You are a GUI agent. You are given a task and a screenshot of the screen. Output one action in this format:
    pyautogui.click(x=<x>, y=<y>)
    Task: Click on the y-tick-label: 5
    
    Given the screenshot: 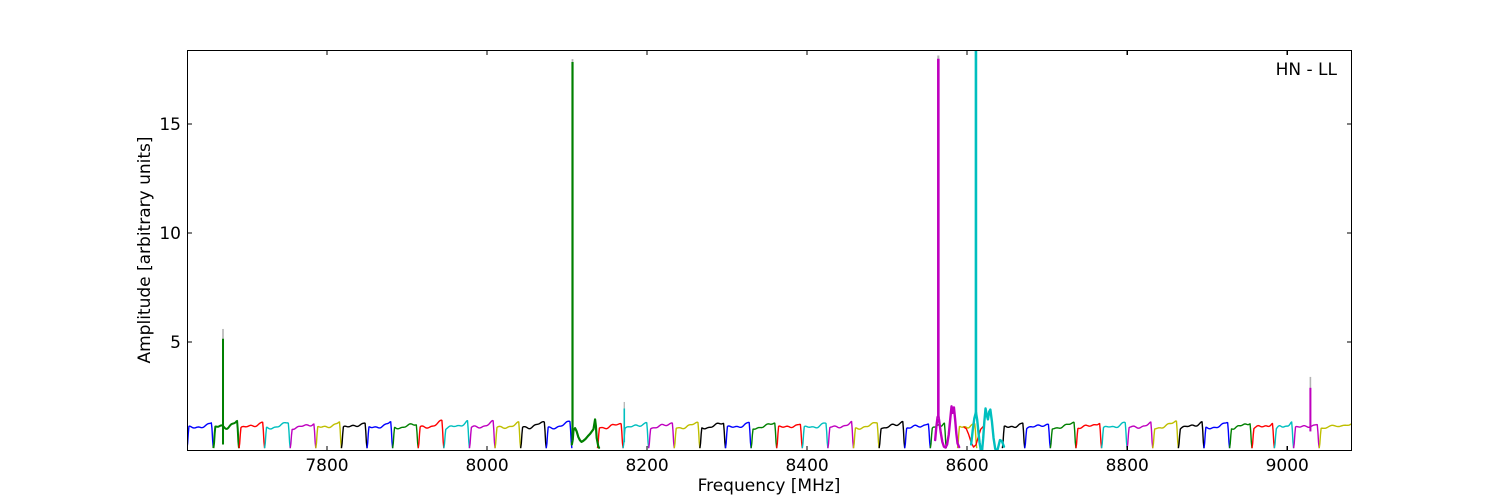 What is the action you would take?
    pyautogui.click(x=175, y=343)
    